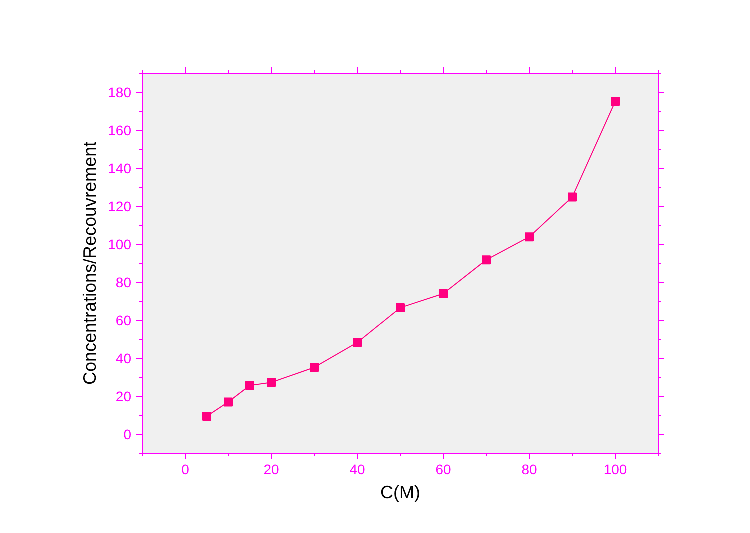 This screenshot has height=533, width=750. What do you see at coordinates (120, 168) in the screenshot?
I see `y-tick-label: 140` at bounding box center [120, 168].